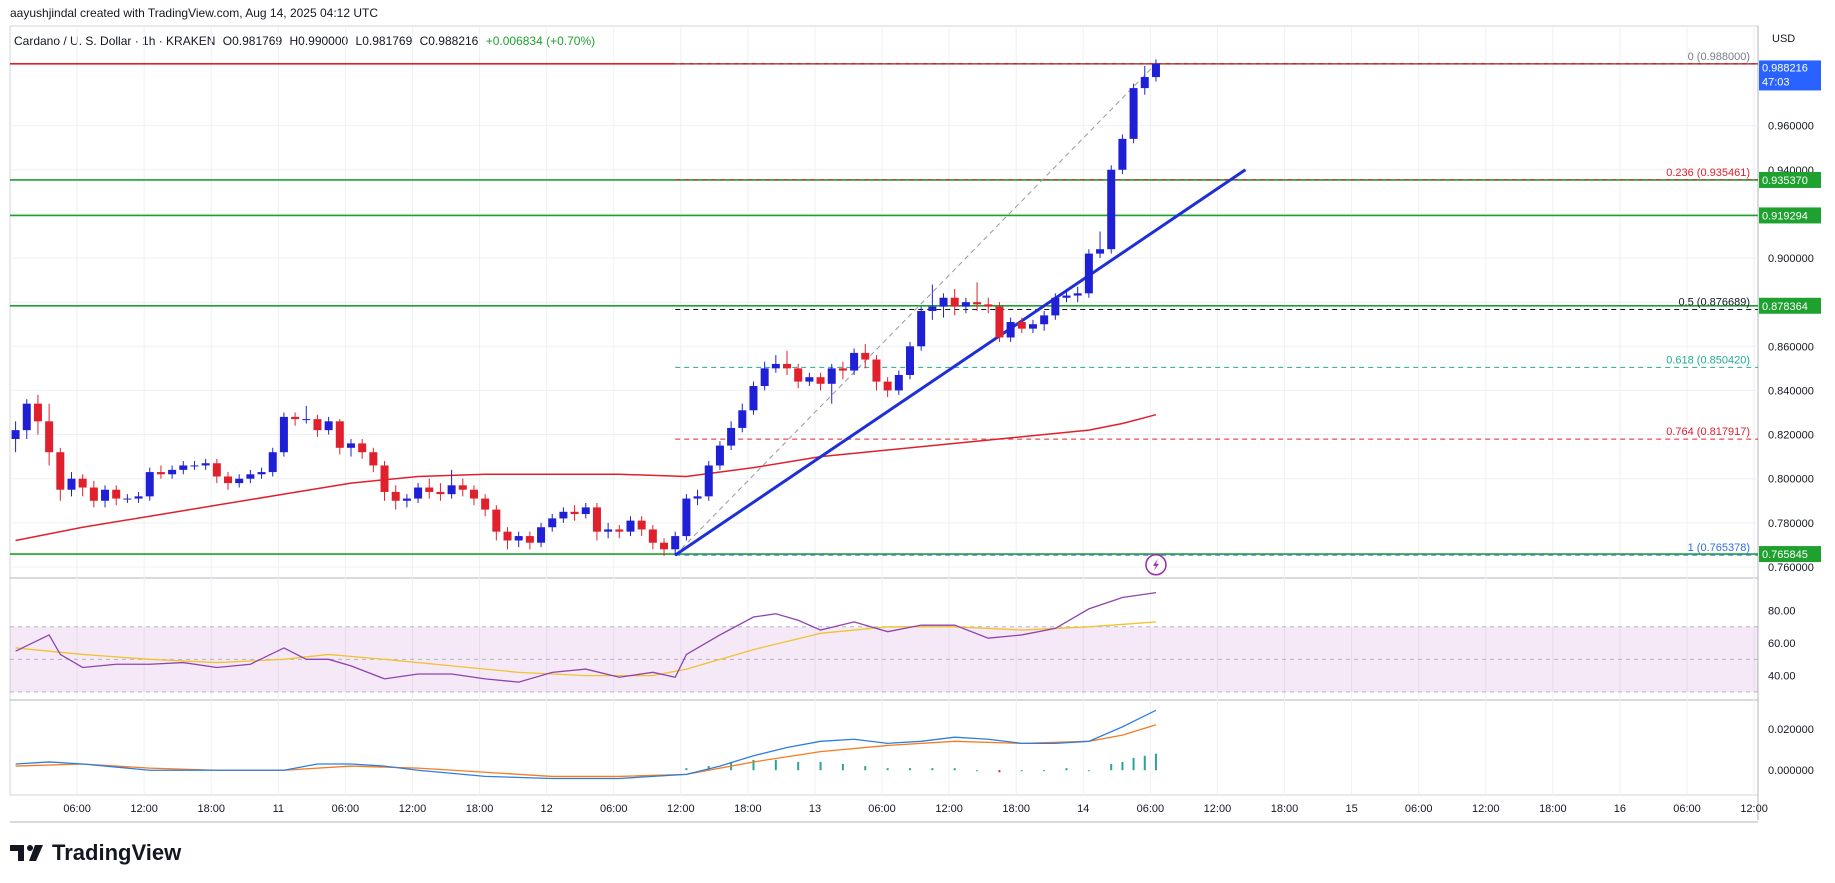 The width and height of the screenshot is (1835, 883). Describe the element at coordinates (1785, 216) in the screenshot. I see `price-level-badge-label: 0.919294` at that location.